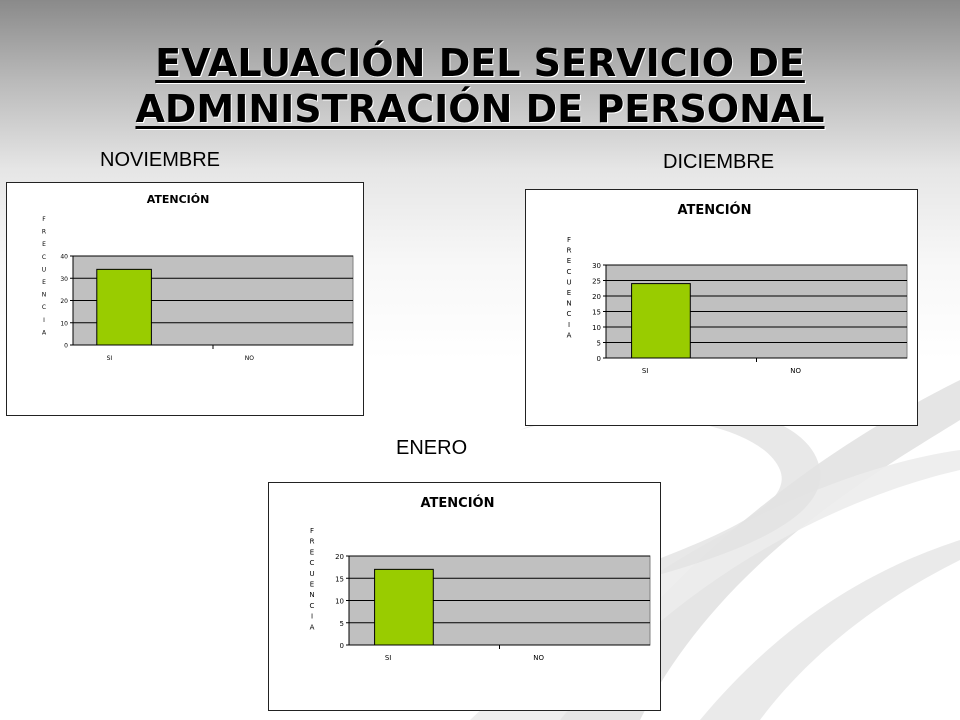 Image resolution: width=960 pixels, height=720 pixels. Describe the element at coordinates (160, 160) in the screenshot. I see `month-label-noviembre: NOVIEMBRE` at that location.